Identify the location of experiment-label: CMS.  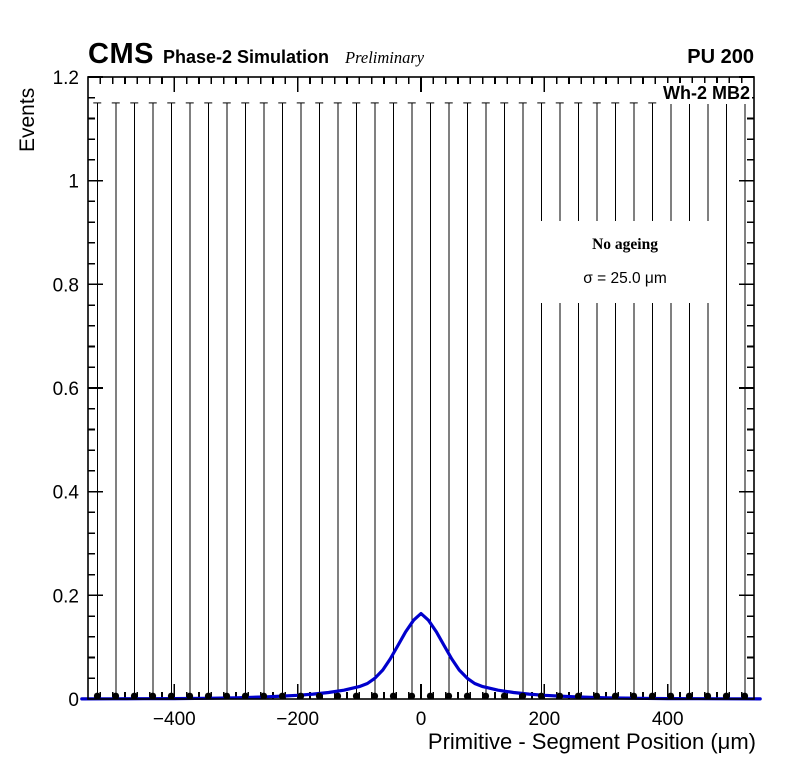
(121, 54).